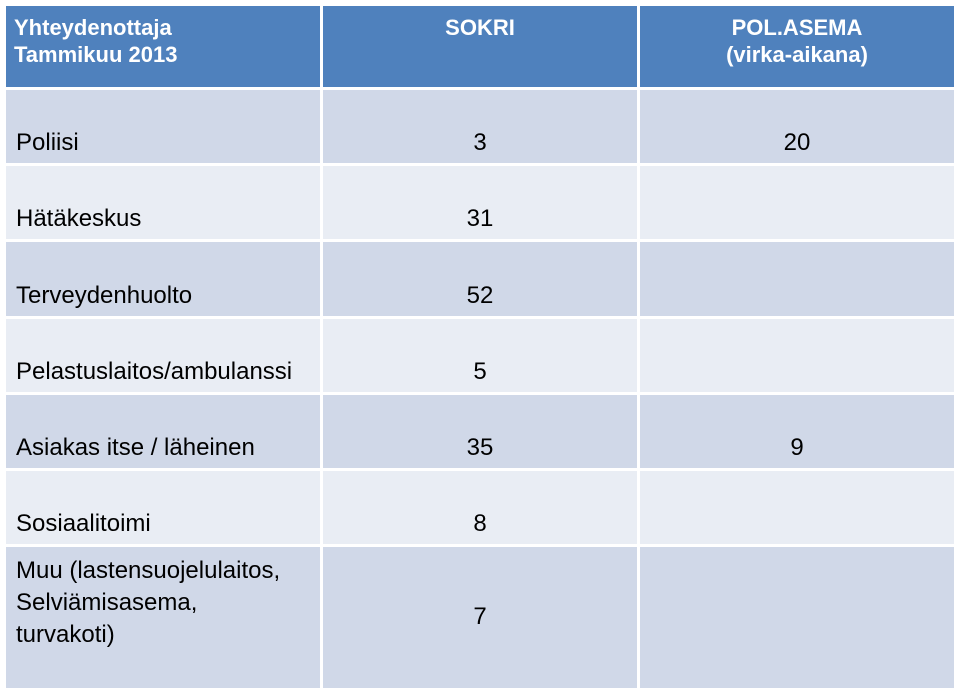 This screenshot has height=694, width=960. I want to click on row-label: Hätäkeskus, so click(163, 203).